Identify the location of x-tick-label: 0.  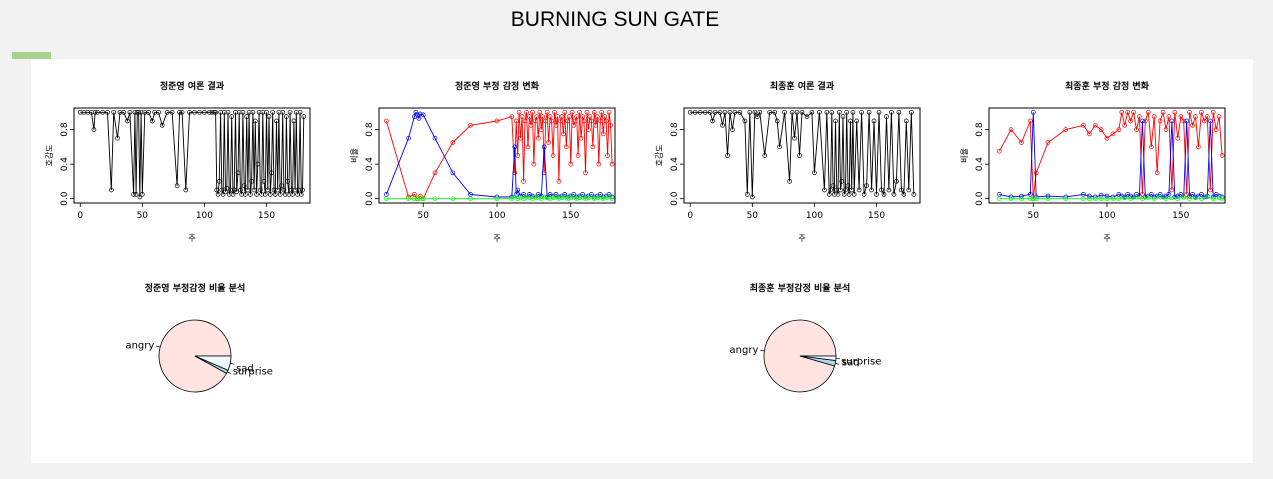
(80, 216).